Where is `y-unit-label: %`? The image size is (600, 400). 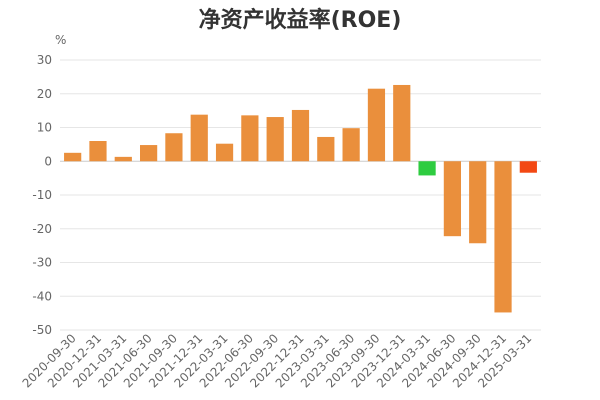
y-unit-label: % is located at coordinates (60, 40).